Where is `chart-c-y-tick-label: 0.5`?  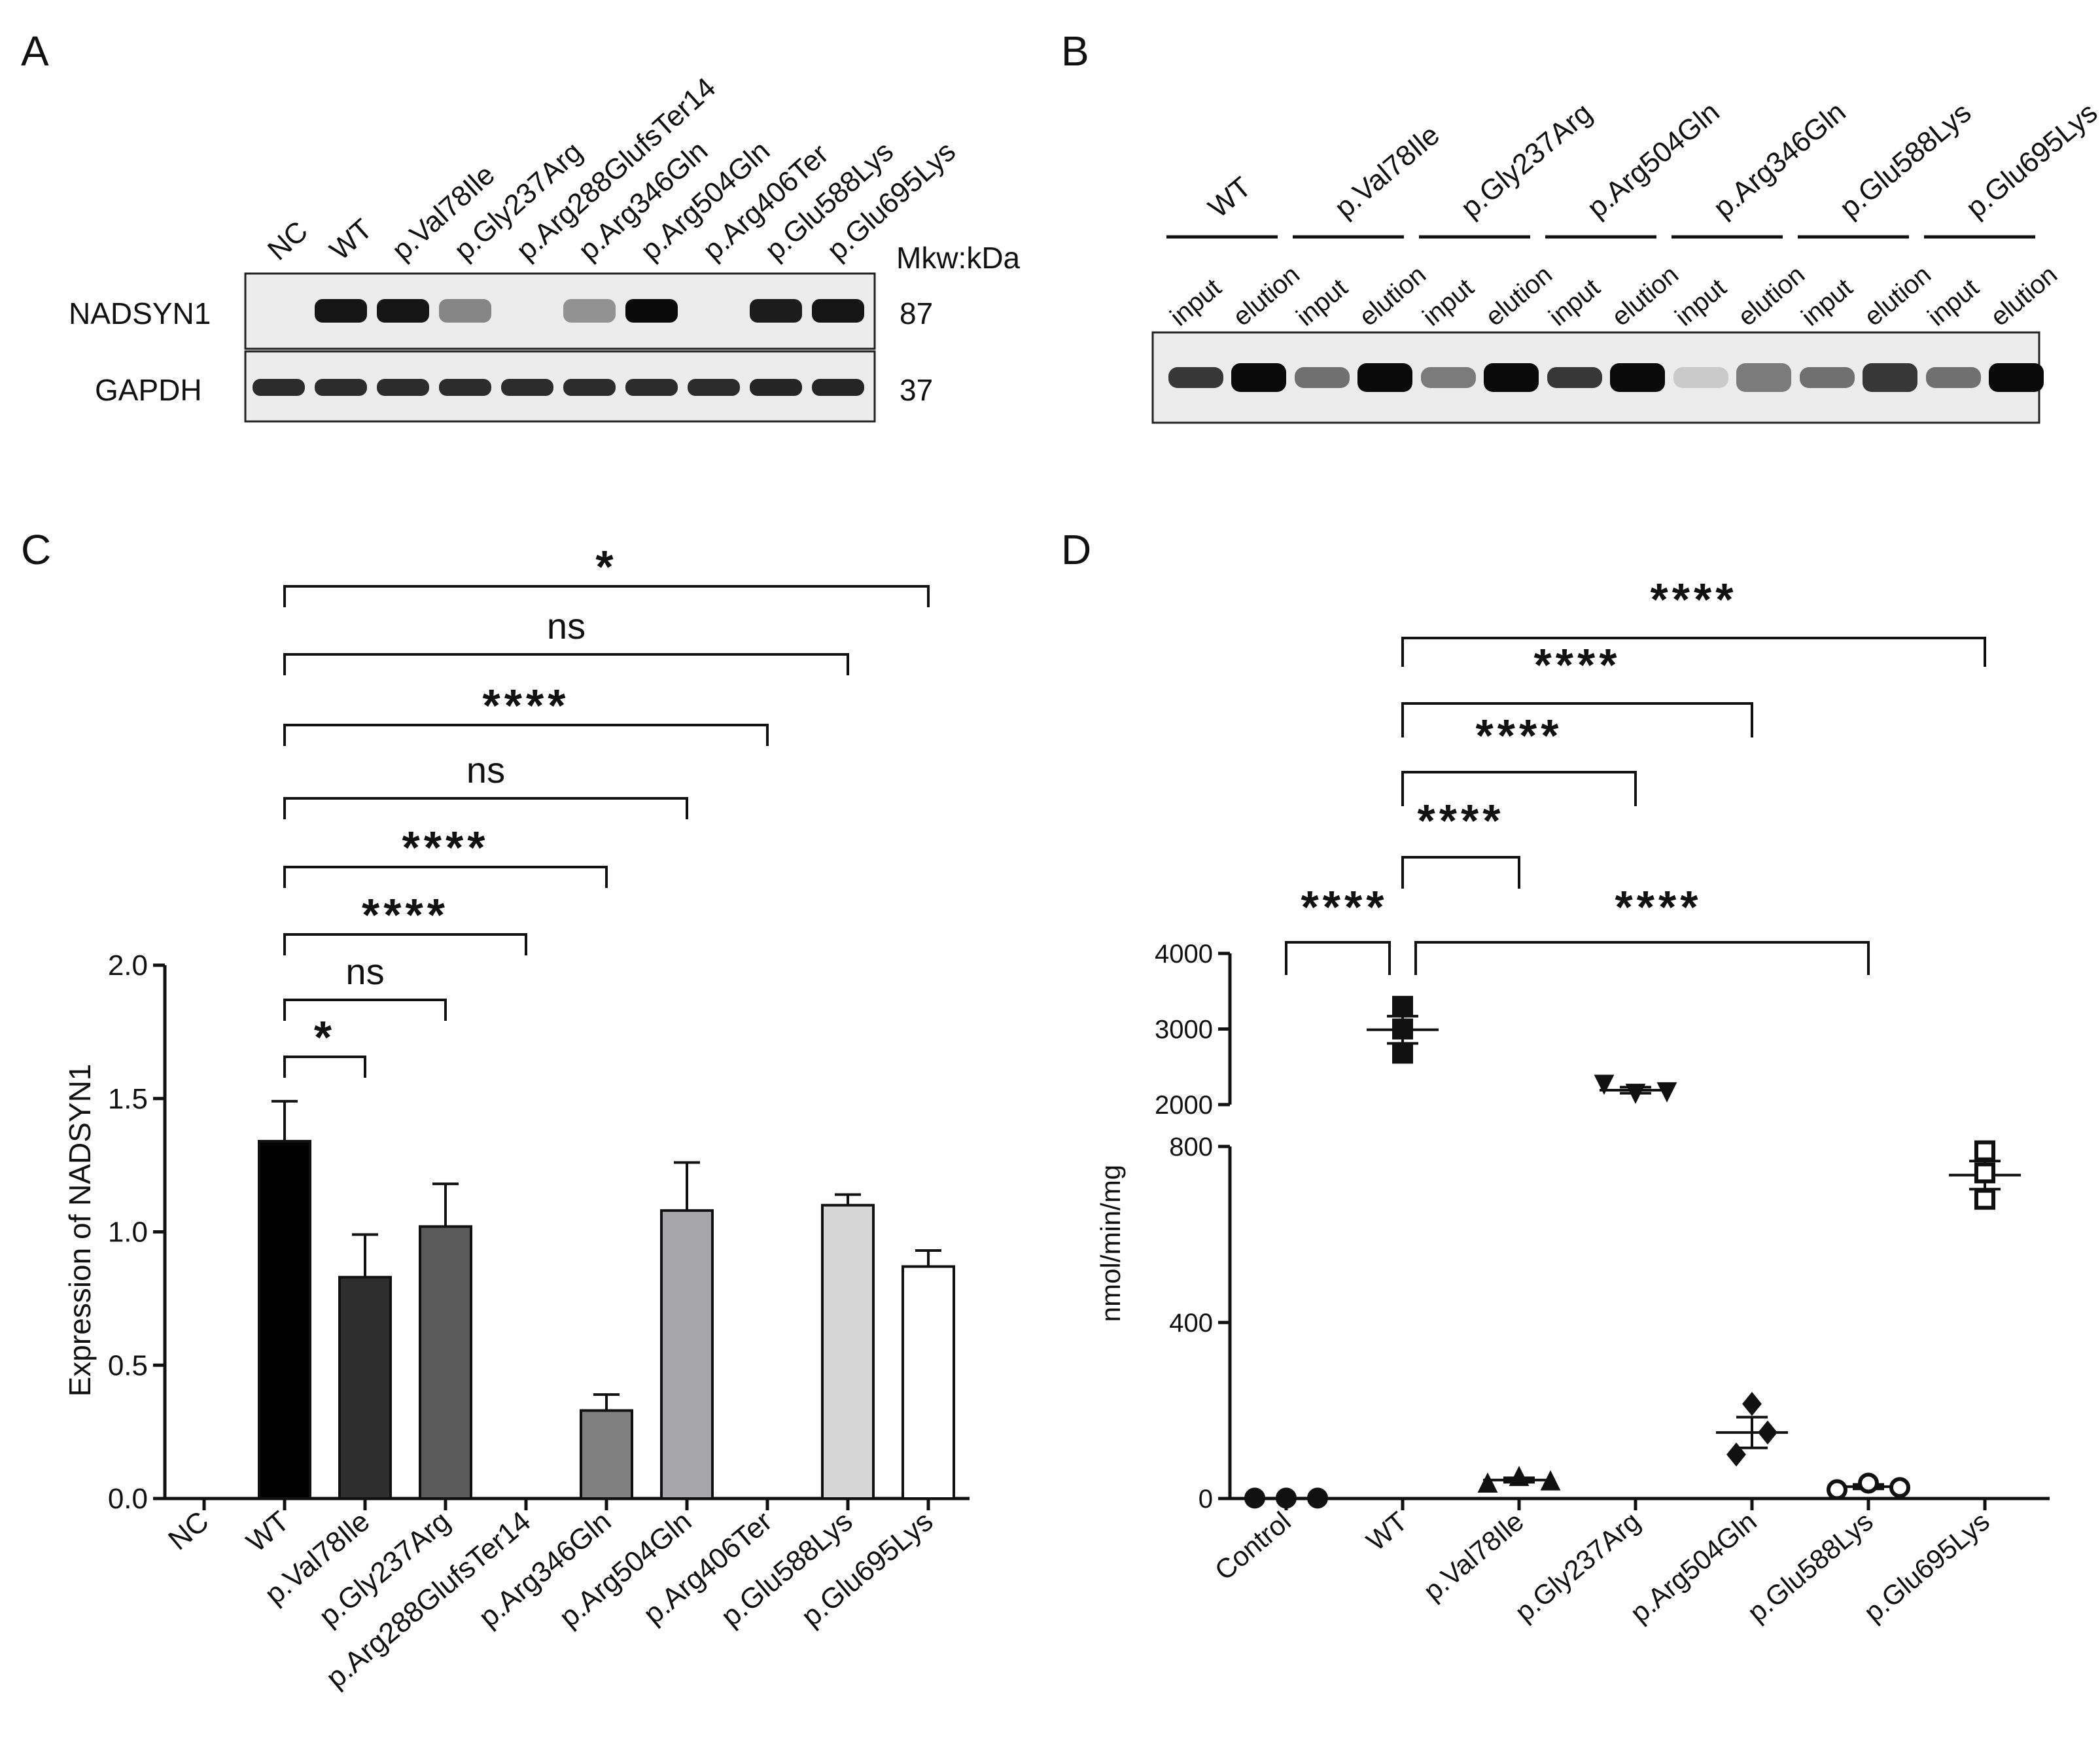 chart-c-y-tick-label: 0.5 is located at coordinates (128, 1365).